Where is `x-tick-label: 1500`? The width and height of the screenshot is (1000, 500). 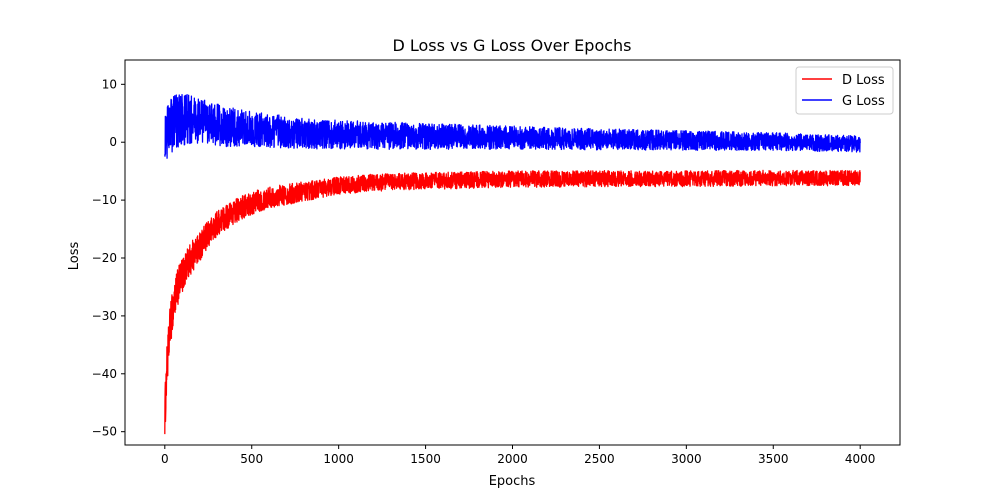 x-tick-label: 1500 is located at coordinates (425, 459).